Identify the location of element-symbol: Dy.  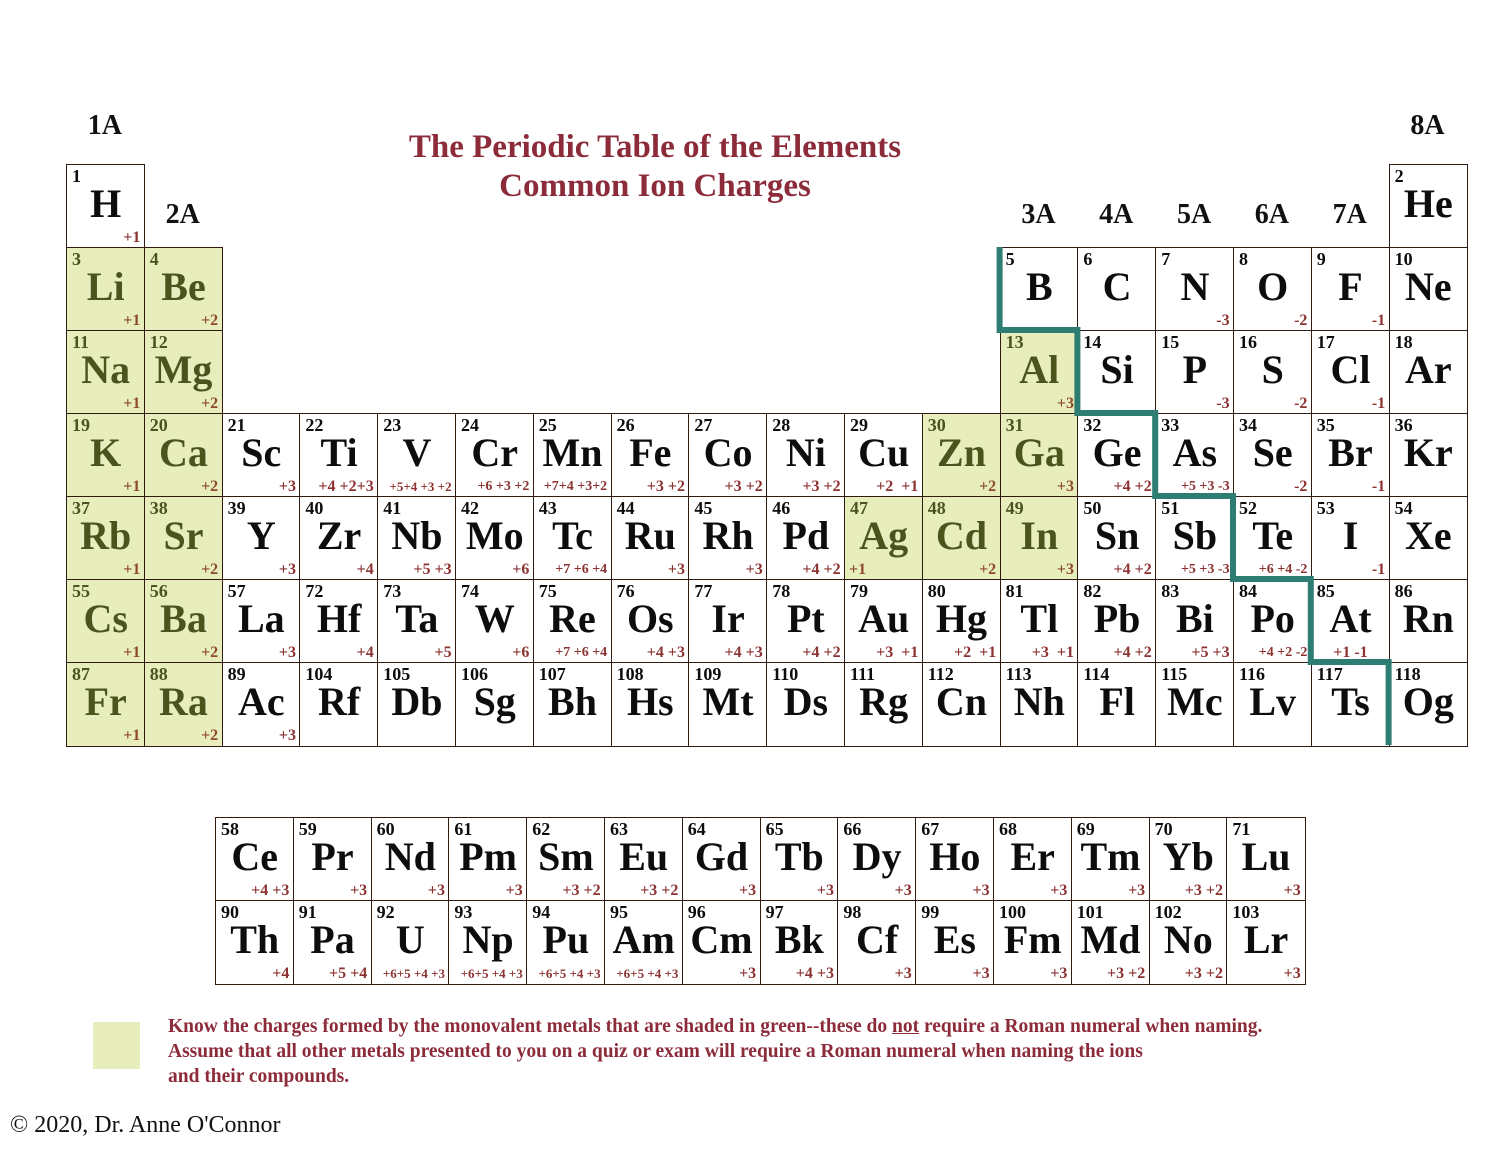
(877, 856).